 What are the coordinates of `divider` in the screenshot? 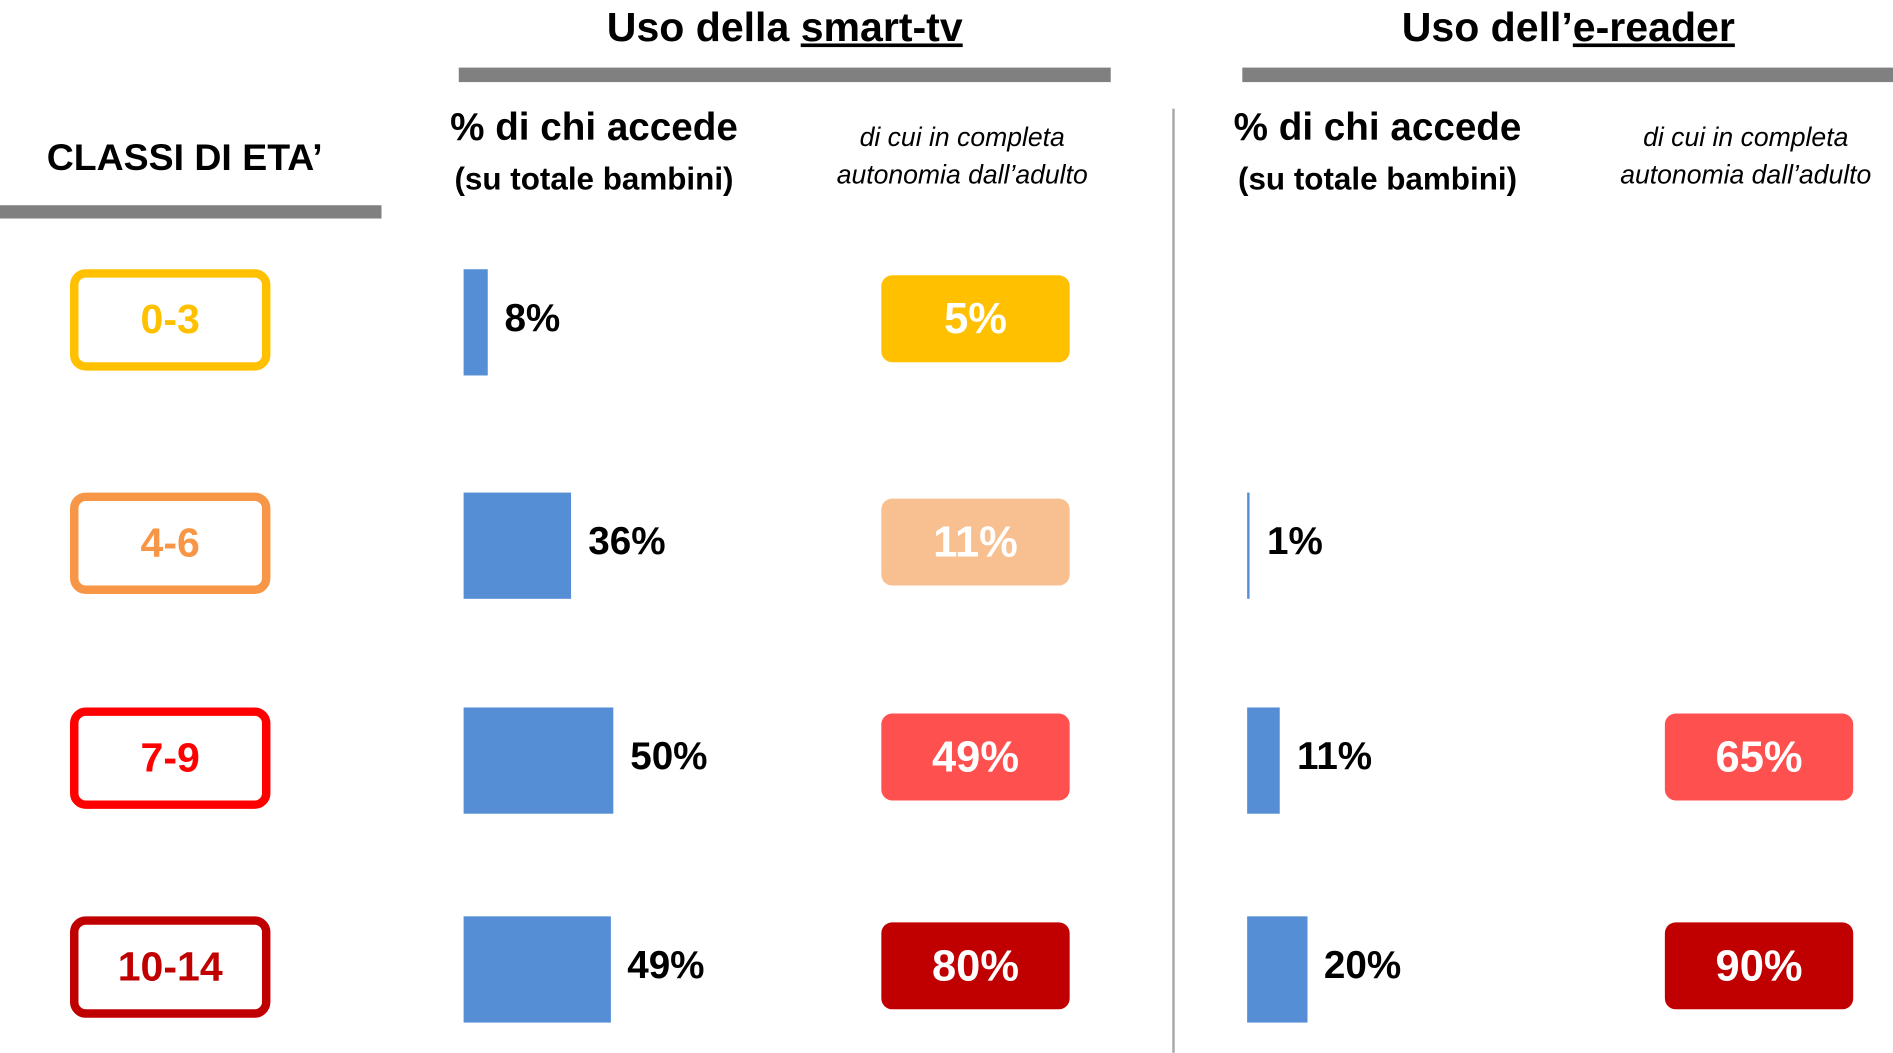 It's located at (1173, 580).